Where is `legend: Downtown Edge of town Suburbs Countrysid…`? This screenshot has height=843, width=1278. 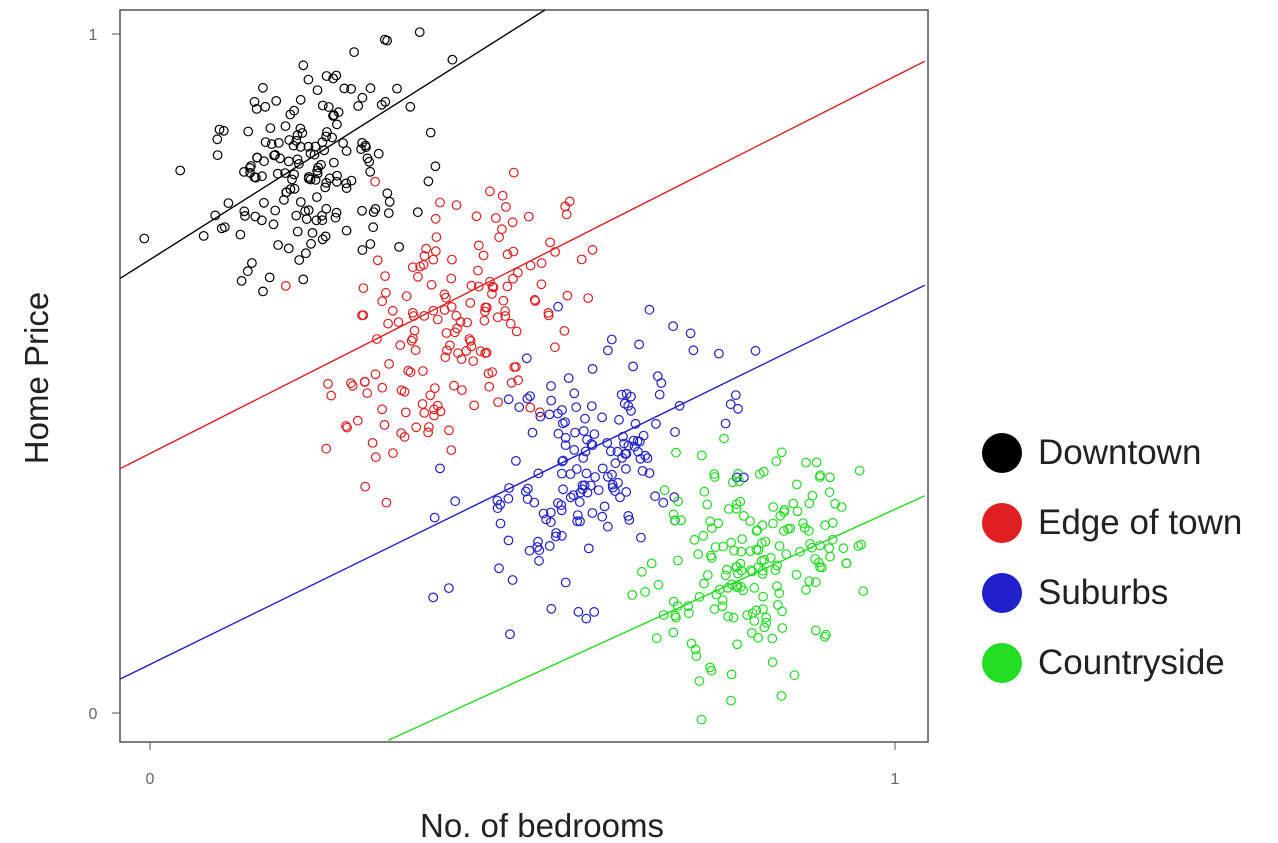
legend: Downtown Edge of town Suburbs Countrysid… is located at coordinates (1128, 558).